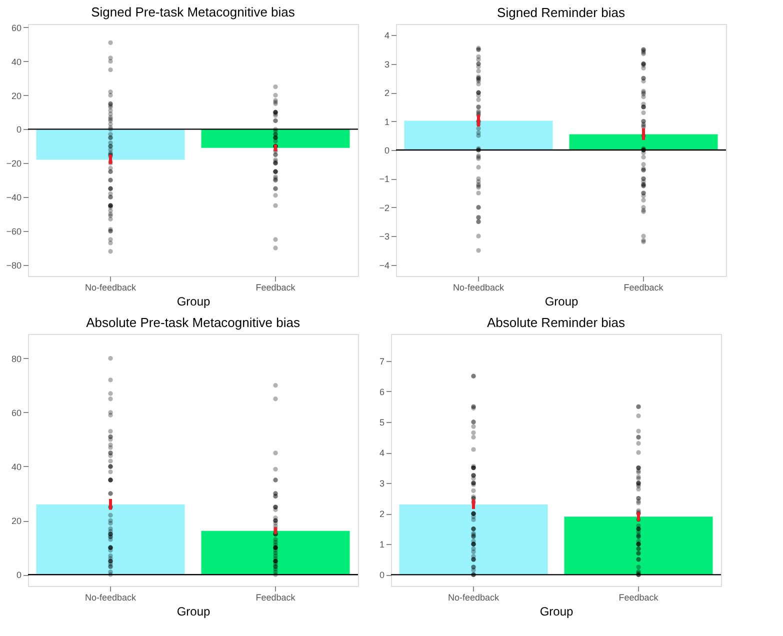 The height and width of the screenshot is (636, 783). What do you see at coordinates (381, 391) in the screenshot?
I see `y-tick-label: 6` at bounding box center [381, 391].